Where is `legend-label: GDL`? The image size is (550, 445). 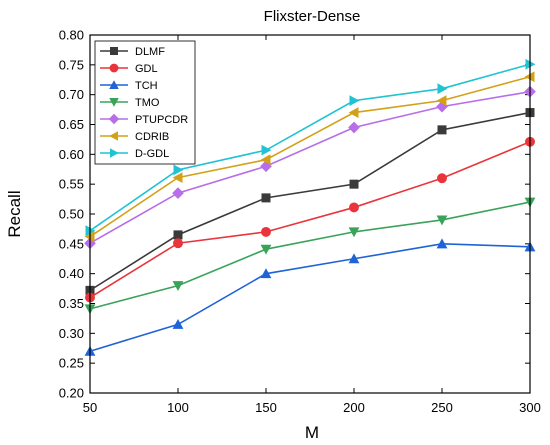 legend-label: GDL is located at coordinates (146, 69).